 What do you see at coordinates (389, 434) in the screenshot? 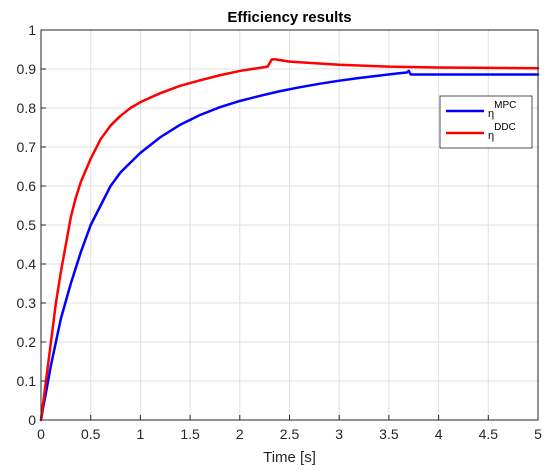
I see `x-tick-label: 3.5` at bounding box center [389, 434].